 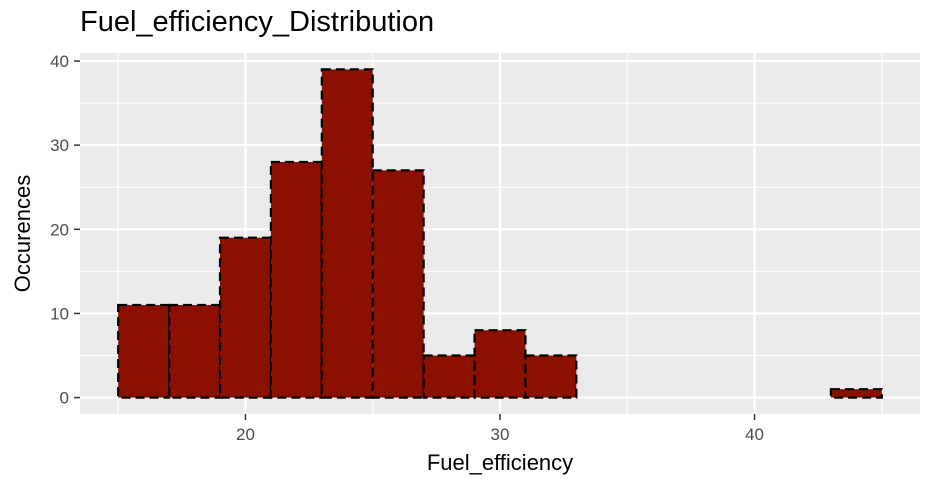 What do you see at coordinates (500, 462) in the screenshot?
I see `x-axis-title: Fuel_efficiency` at bounding box center [500, 462].